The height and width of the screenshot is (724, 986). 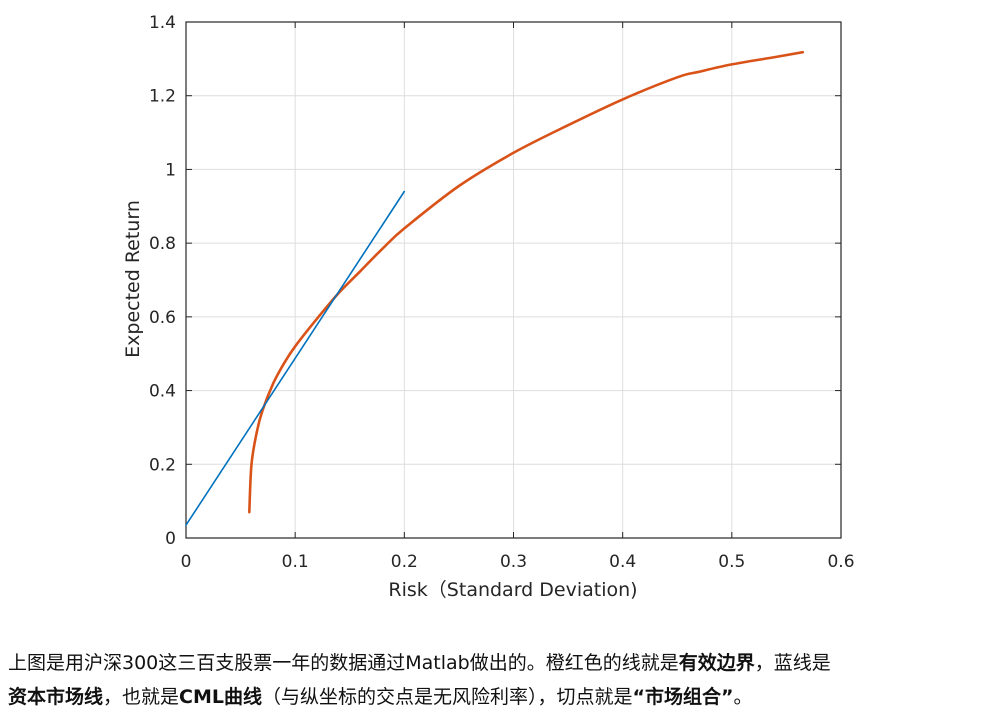 What do you see at coordinates (162, 392) in the screenshot?
I see `y-tick-label: 0.4` at bounding box center [162, 392].